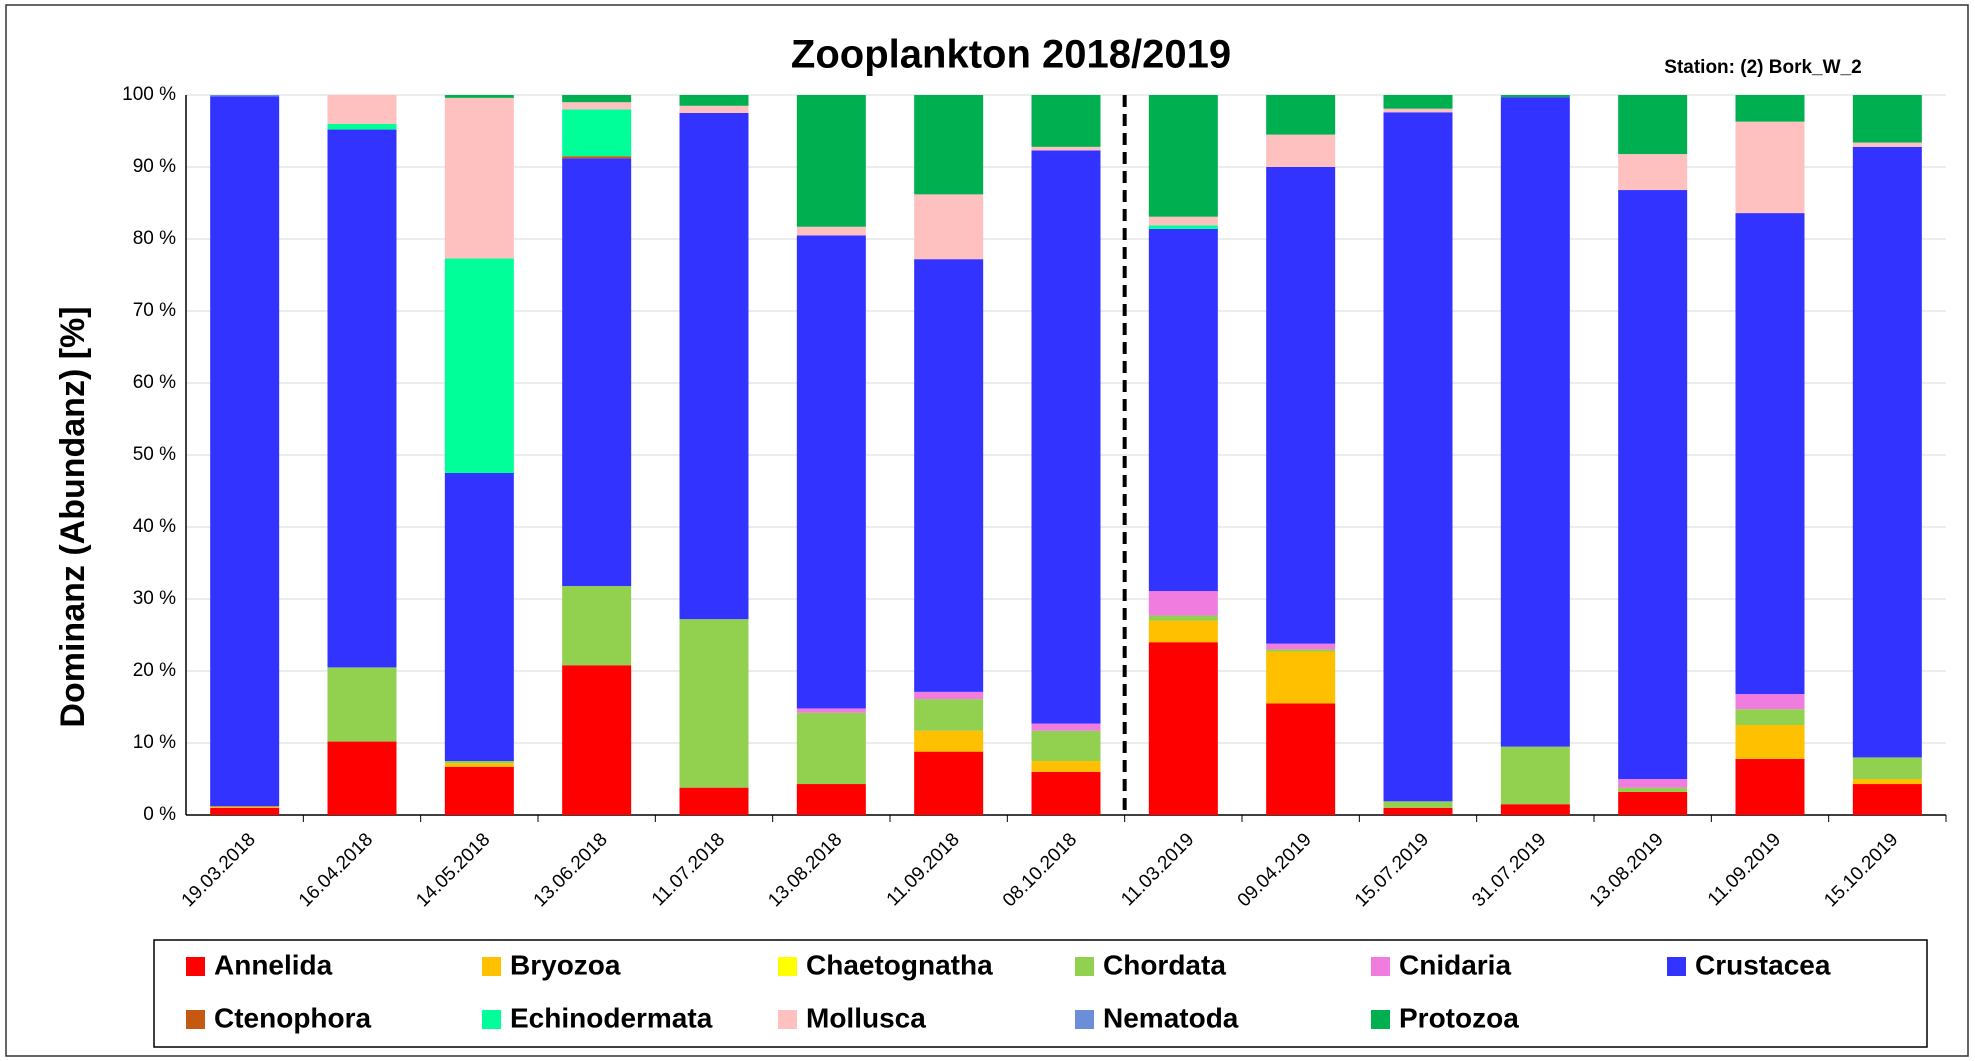 This screenshot has width=1975, height=1061. What do you see at coordinates (154, 598) in the screenshot?
I see `y-tick-label: 30 %` at bounding box center [154, 598].